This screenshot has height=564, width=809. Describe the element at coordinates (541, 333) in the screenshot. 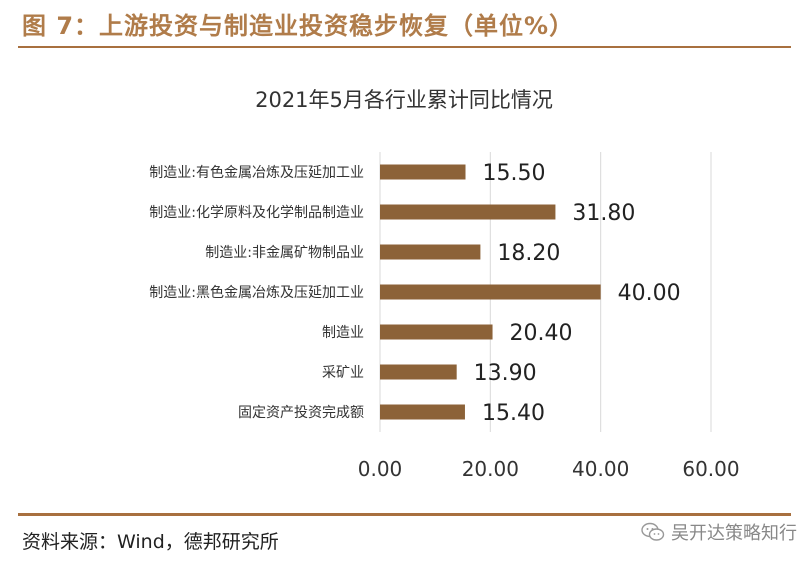

I see `value-label: 20.40` at that location.